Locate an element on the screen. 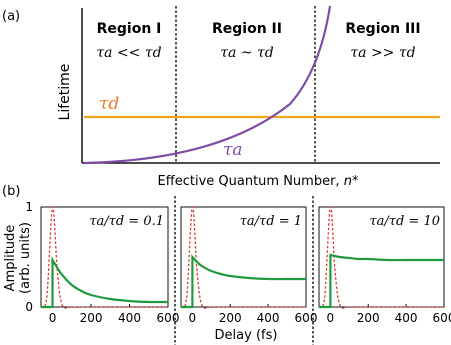  subplot-1: 0 200 400 600 0 1 τa/τd = 0.1 is located at coordinates (102, 262).